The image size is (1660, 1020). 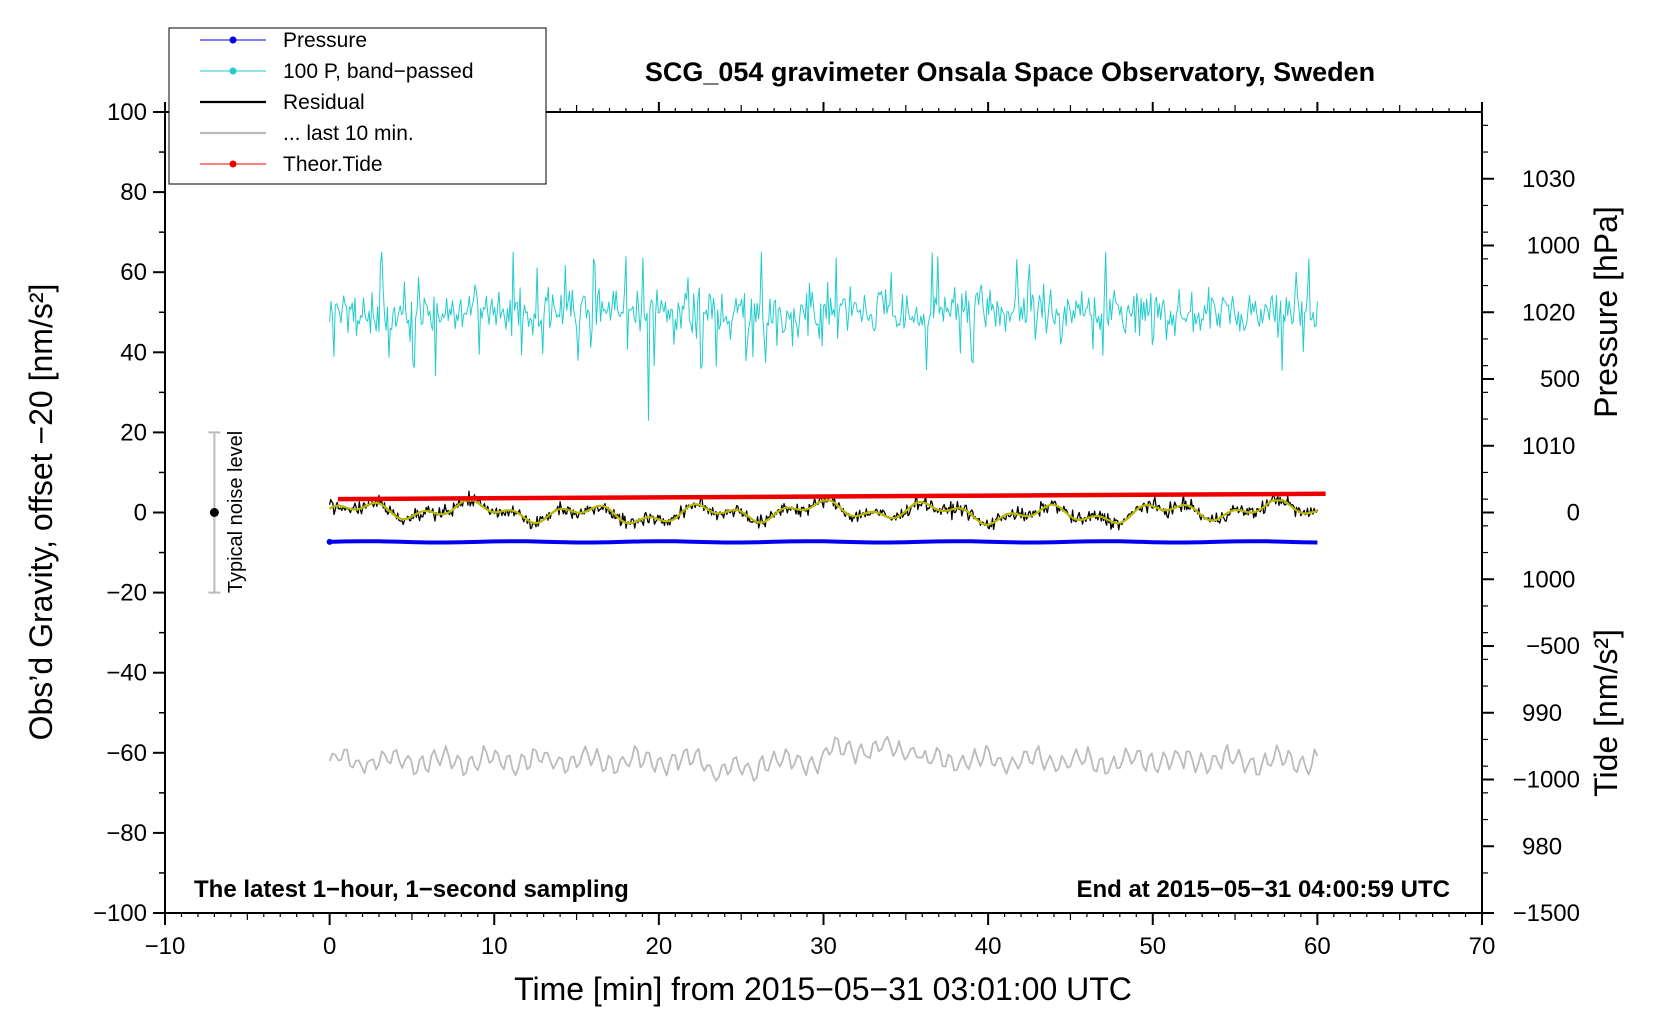 I want to click on y-tick-label: −40, so click(x=126, y=673).